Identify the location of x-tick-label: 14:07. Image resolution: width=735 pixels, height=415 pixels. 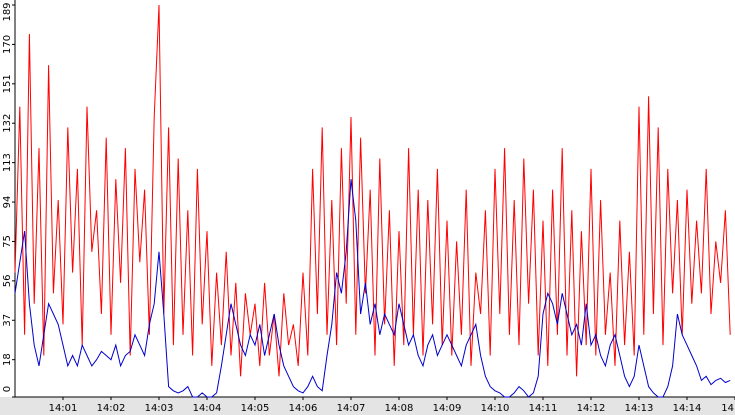
(351, 408).